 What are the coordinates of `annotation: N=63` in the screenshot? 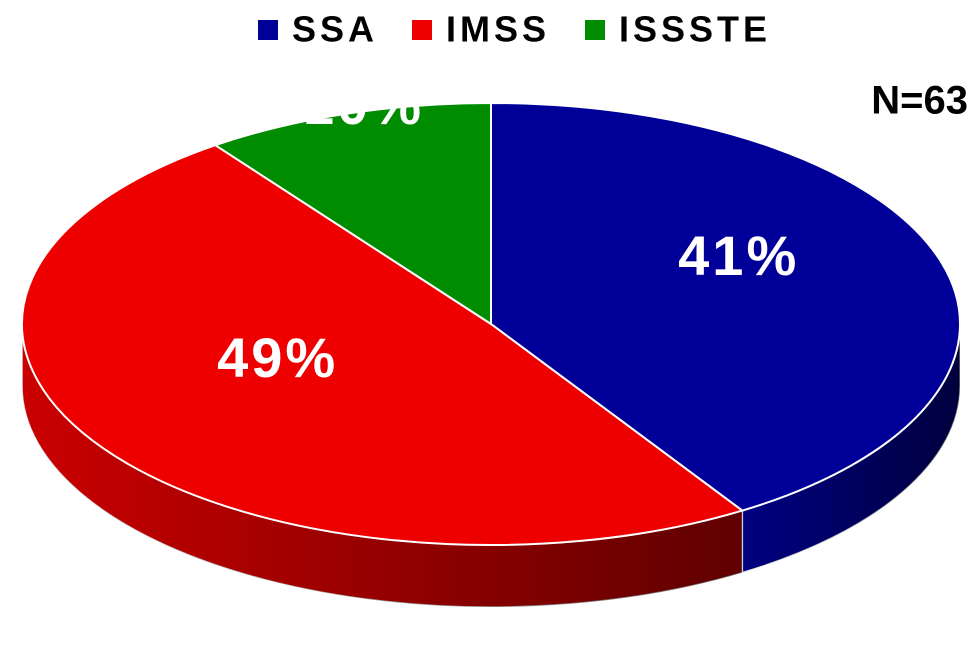 It's located at (919, 101).